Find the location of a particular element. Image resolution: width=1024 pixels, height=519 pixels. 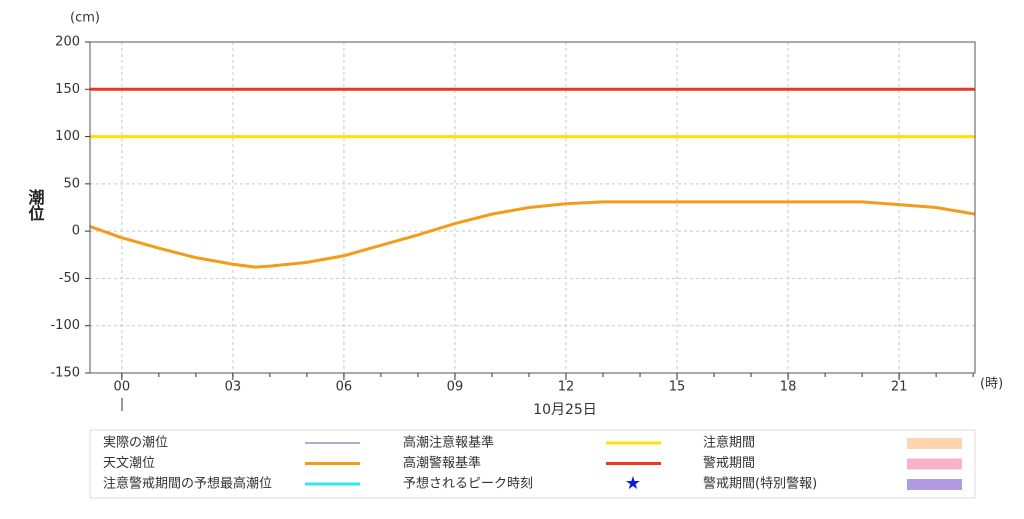

x-tick-label: 12 is located at coordinates (566, 387).